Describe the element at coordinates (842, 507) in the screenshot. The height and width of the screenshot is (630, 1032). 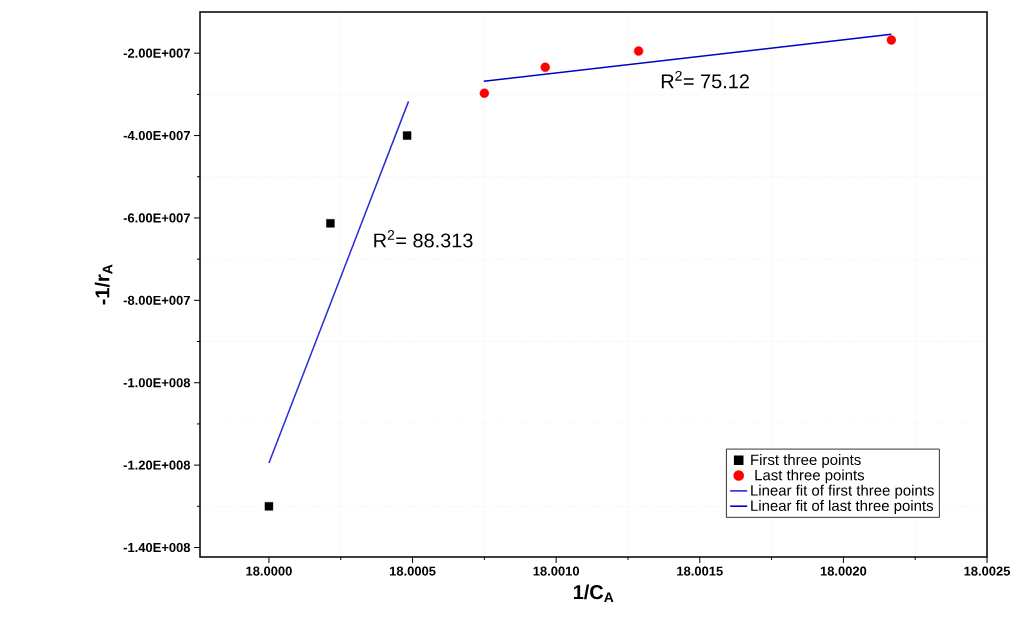
I see `legend-label: Linear fit of last three points` at that location.